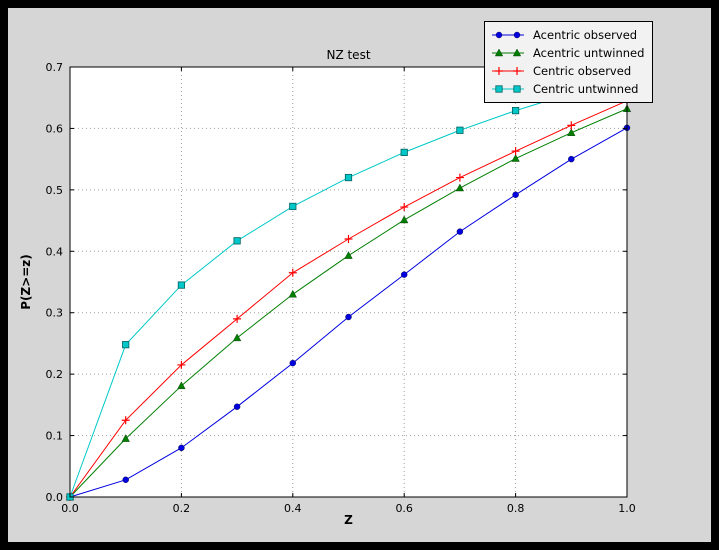 This screenshot has width=719, height=550. I want to click on y-tick-label: 0.1, so click(55, 436).